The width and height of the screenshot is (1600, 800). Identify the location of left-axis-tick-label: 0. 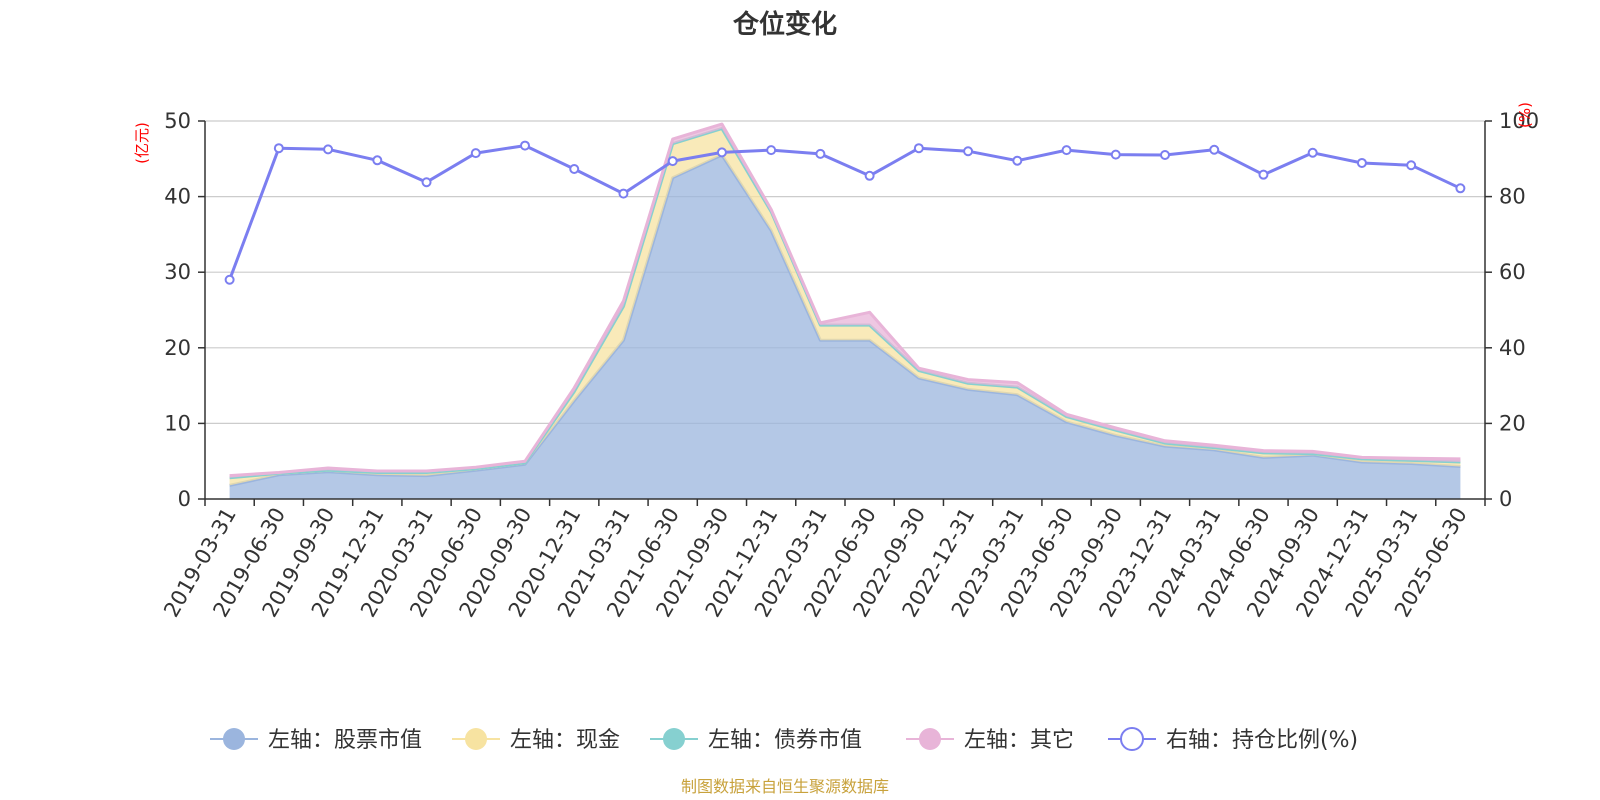
(184, 499).